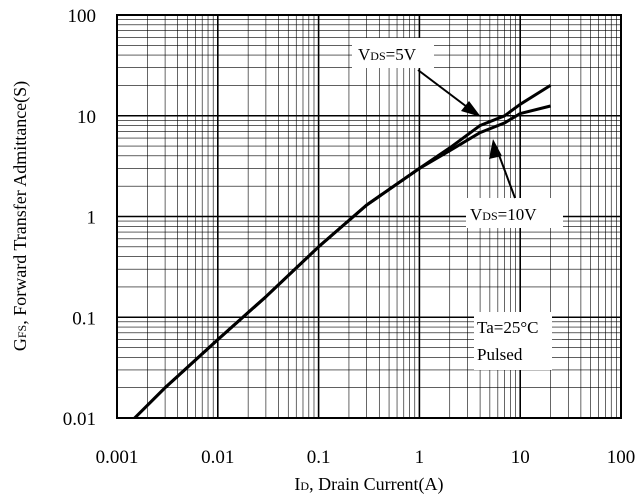 Image resolution: width=638 pixels, height=499 pixels. What do you see at coordinates (495, 149) in the screenshot?
I see `vds10-arrowhead` at bounding box center [495, 149].